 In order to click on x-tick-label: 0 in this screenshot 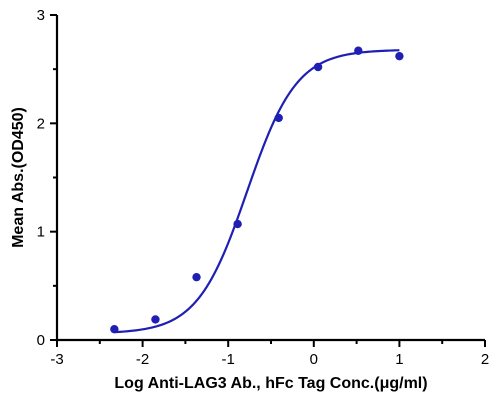, I will do `click(314, 359)`.